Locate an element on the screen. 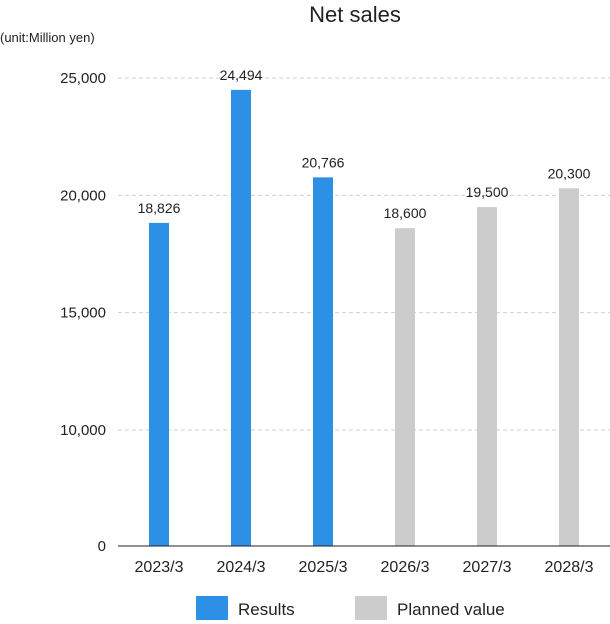 Image resolution: width=610 pixels, height=624 pixels. legend-label-planned: Planned value is located at coordinates (451, 609).